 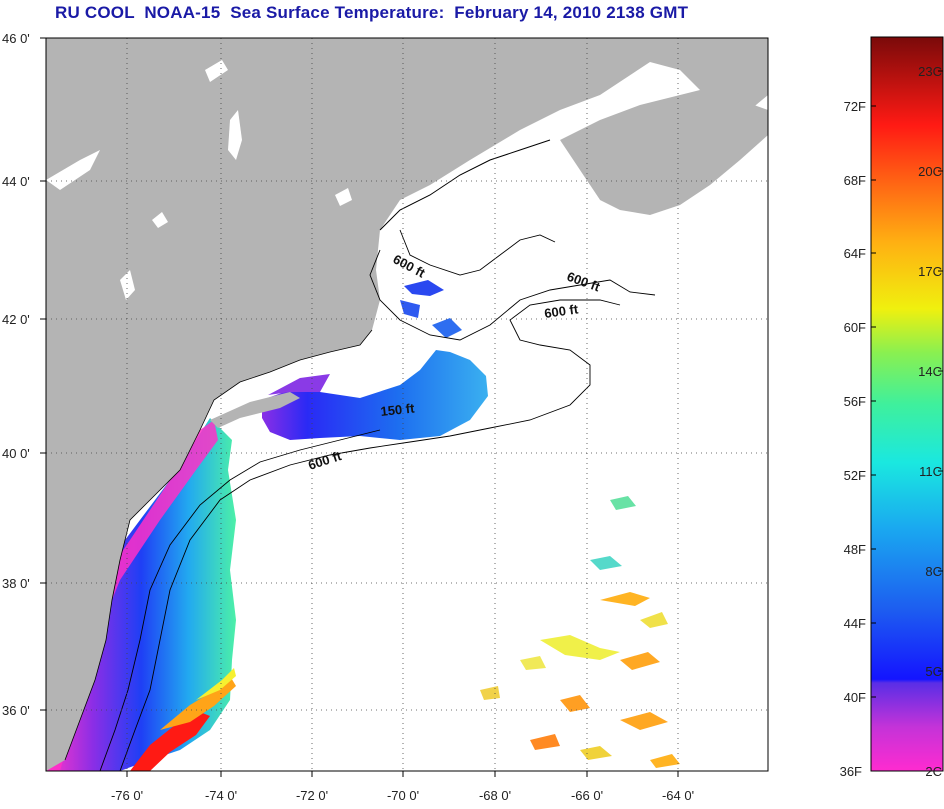 I want to click on longitude-label: -76 0', so click(x=127, y=795).